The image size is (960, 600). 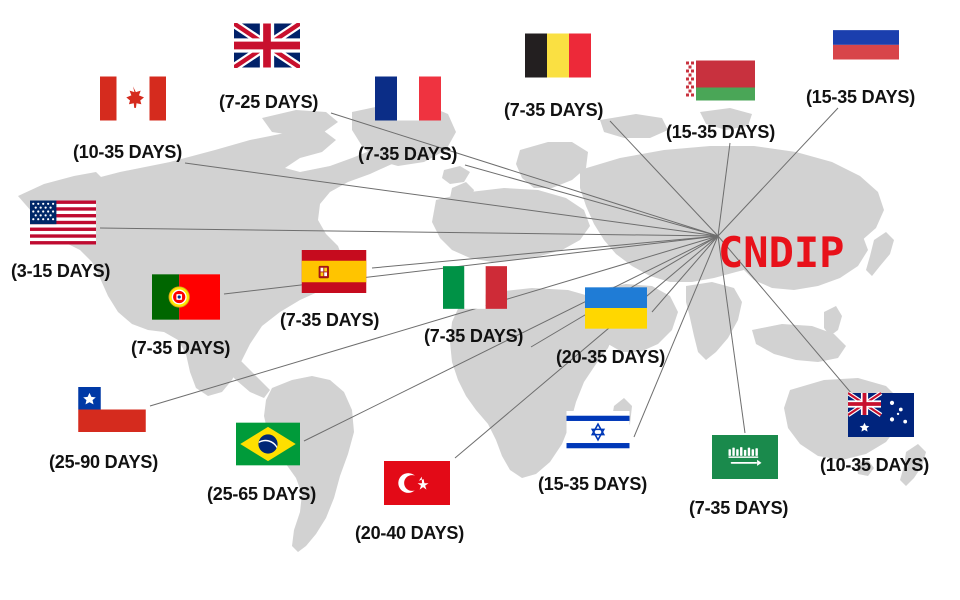 I want to click on route-line-turkey, so click(x=586, y=347).